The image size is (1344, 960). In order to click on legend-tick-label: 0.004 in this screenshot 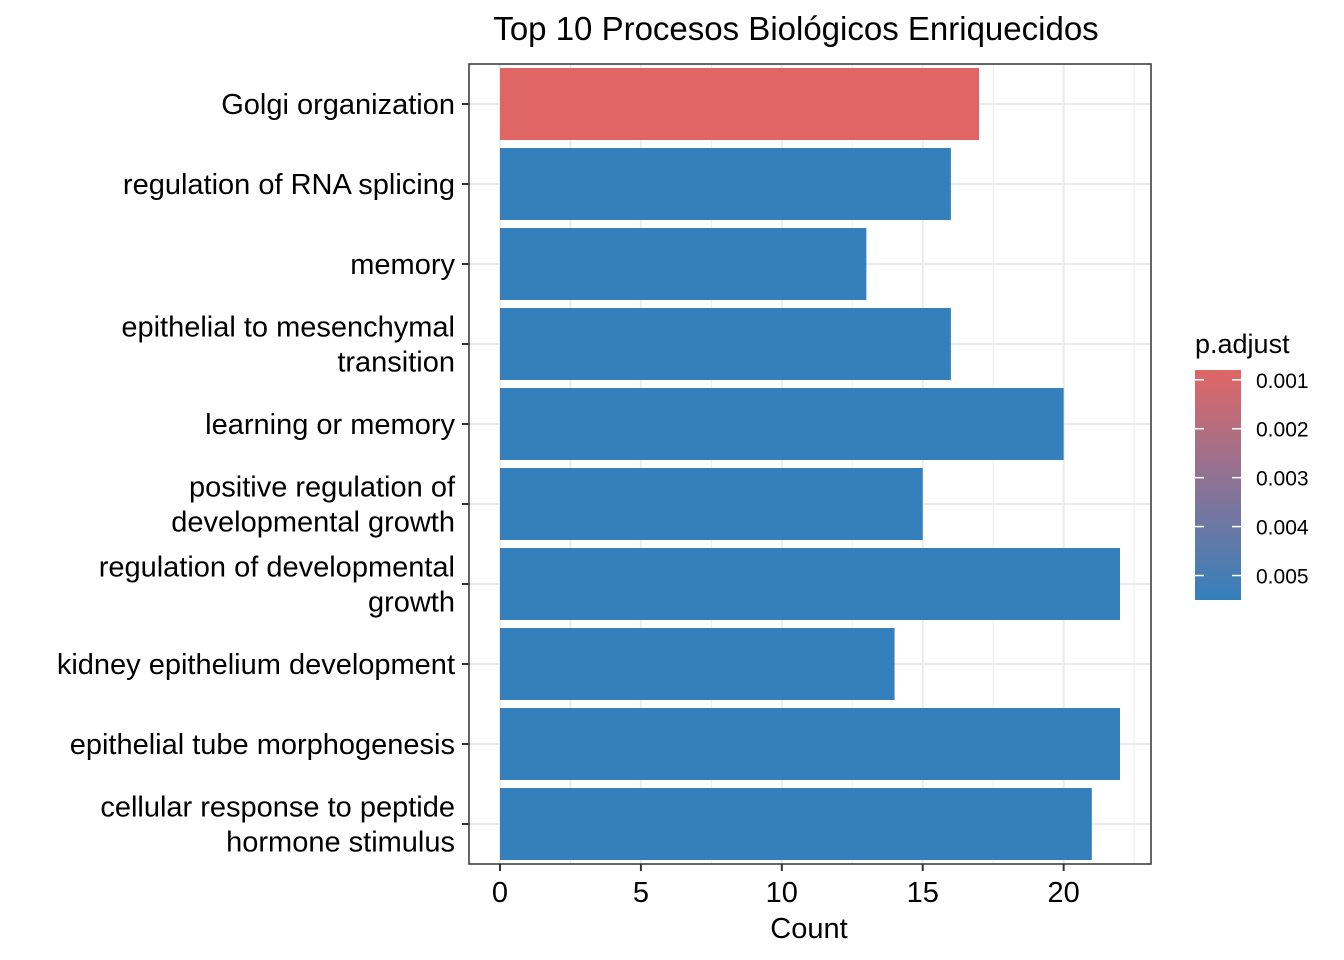, I will do `click(1282, 528)`.